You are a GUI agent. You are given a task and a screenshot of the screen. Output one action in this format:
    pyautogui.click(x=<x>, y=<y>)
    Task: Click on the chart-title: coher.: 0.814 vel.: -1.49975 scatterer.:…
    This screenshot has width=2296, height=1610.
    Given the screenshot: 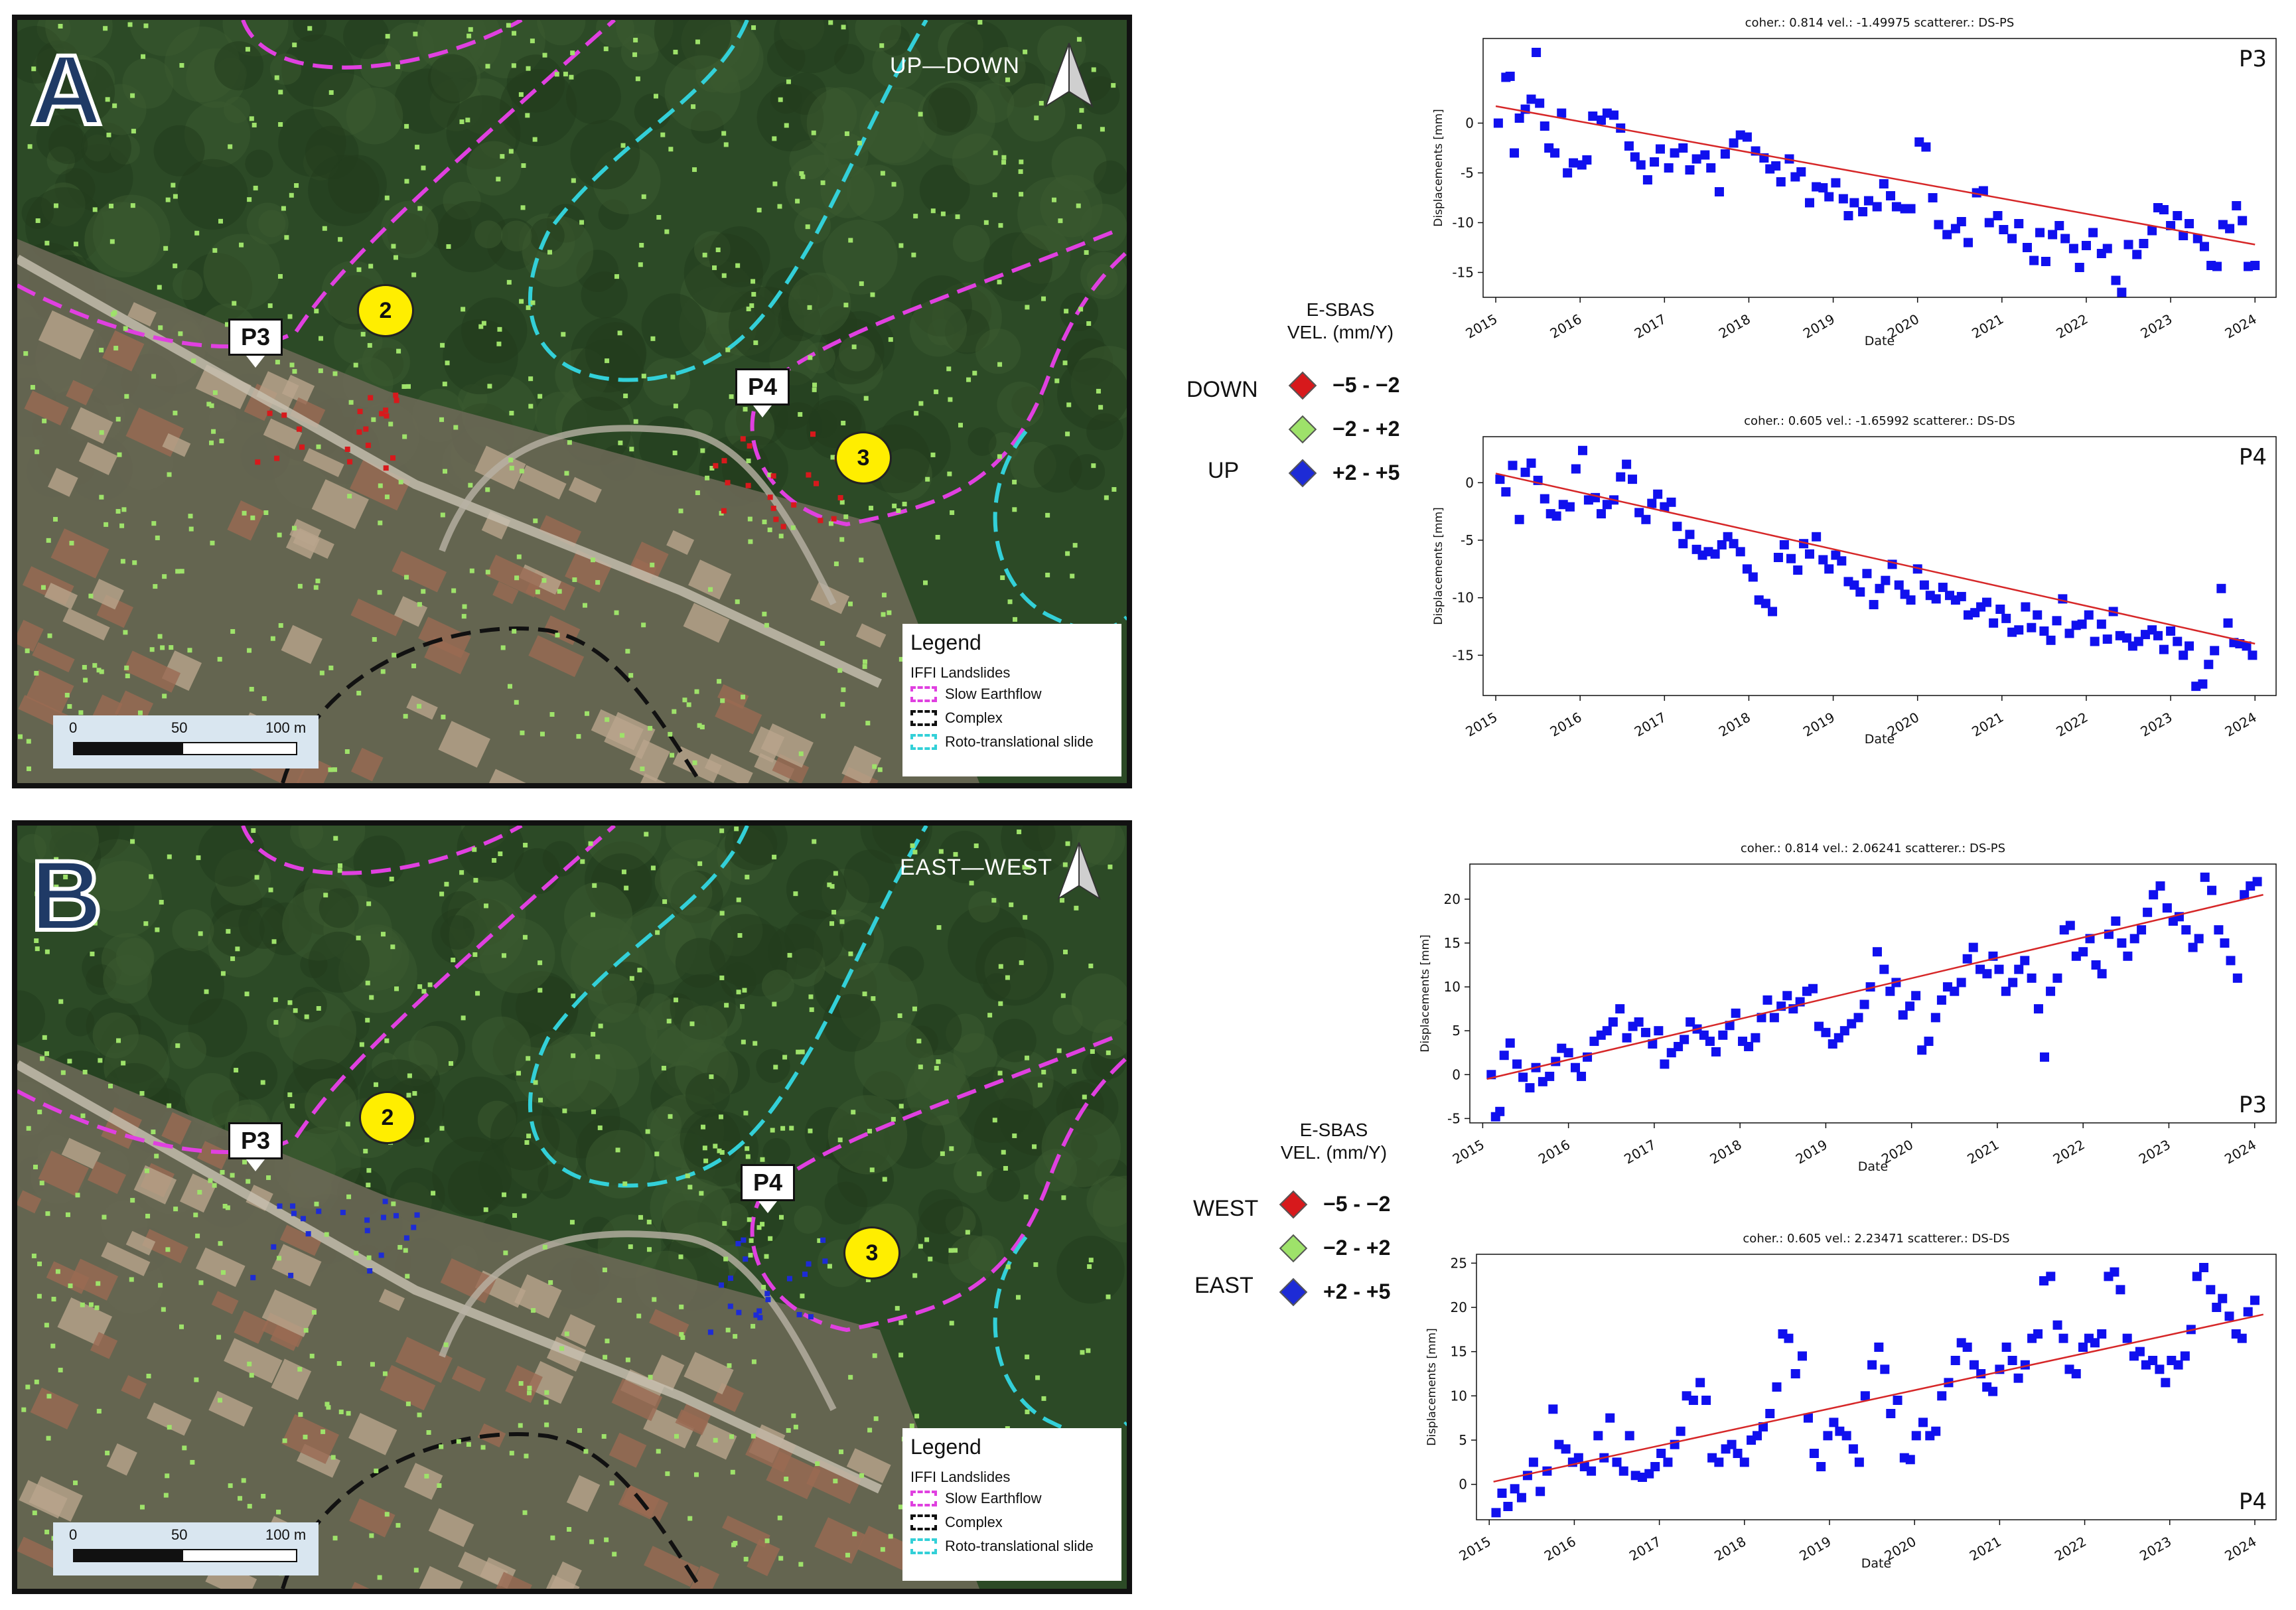 What is the action you would take?
    pyautogui.click(x=1880, y=23)
    